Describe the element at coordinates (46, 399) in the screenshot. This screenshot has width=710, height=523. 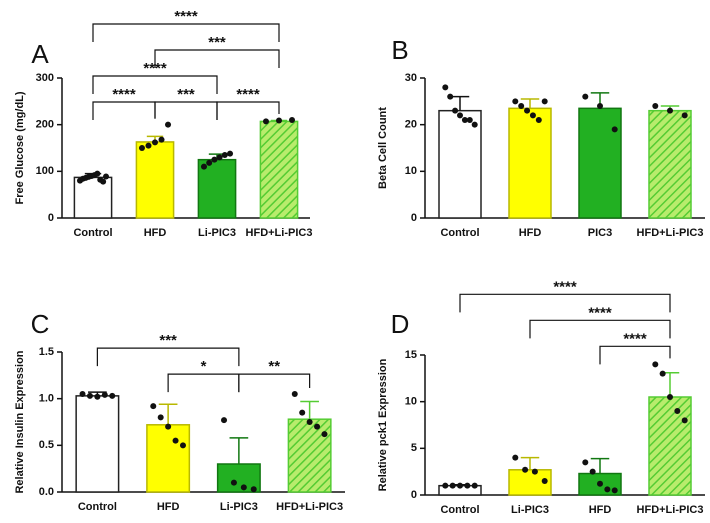
I see `y-tick-label: 1.0` at that location.